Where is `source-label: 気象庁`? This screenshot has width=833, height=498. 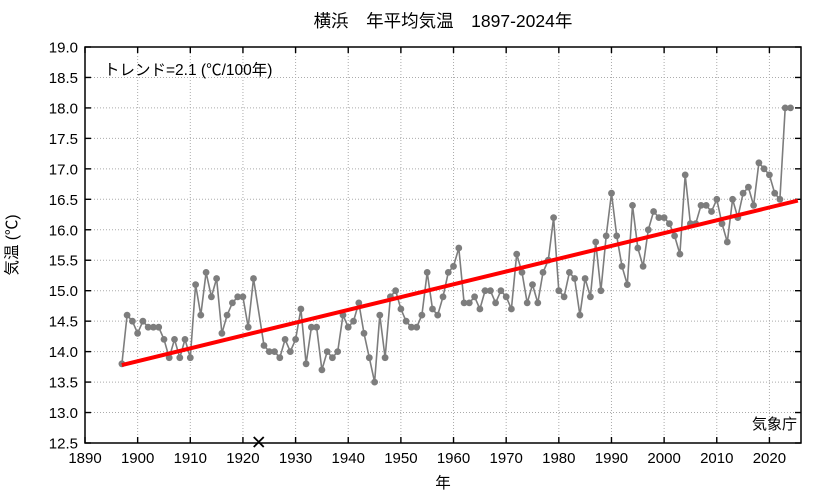 source-label: 気象庁 is located at coordinates (774, 424).